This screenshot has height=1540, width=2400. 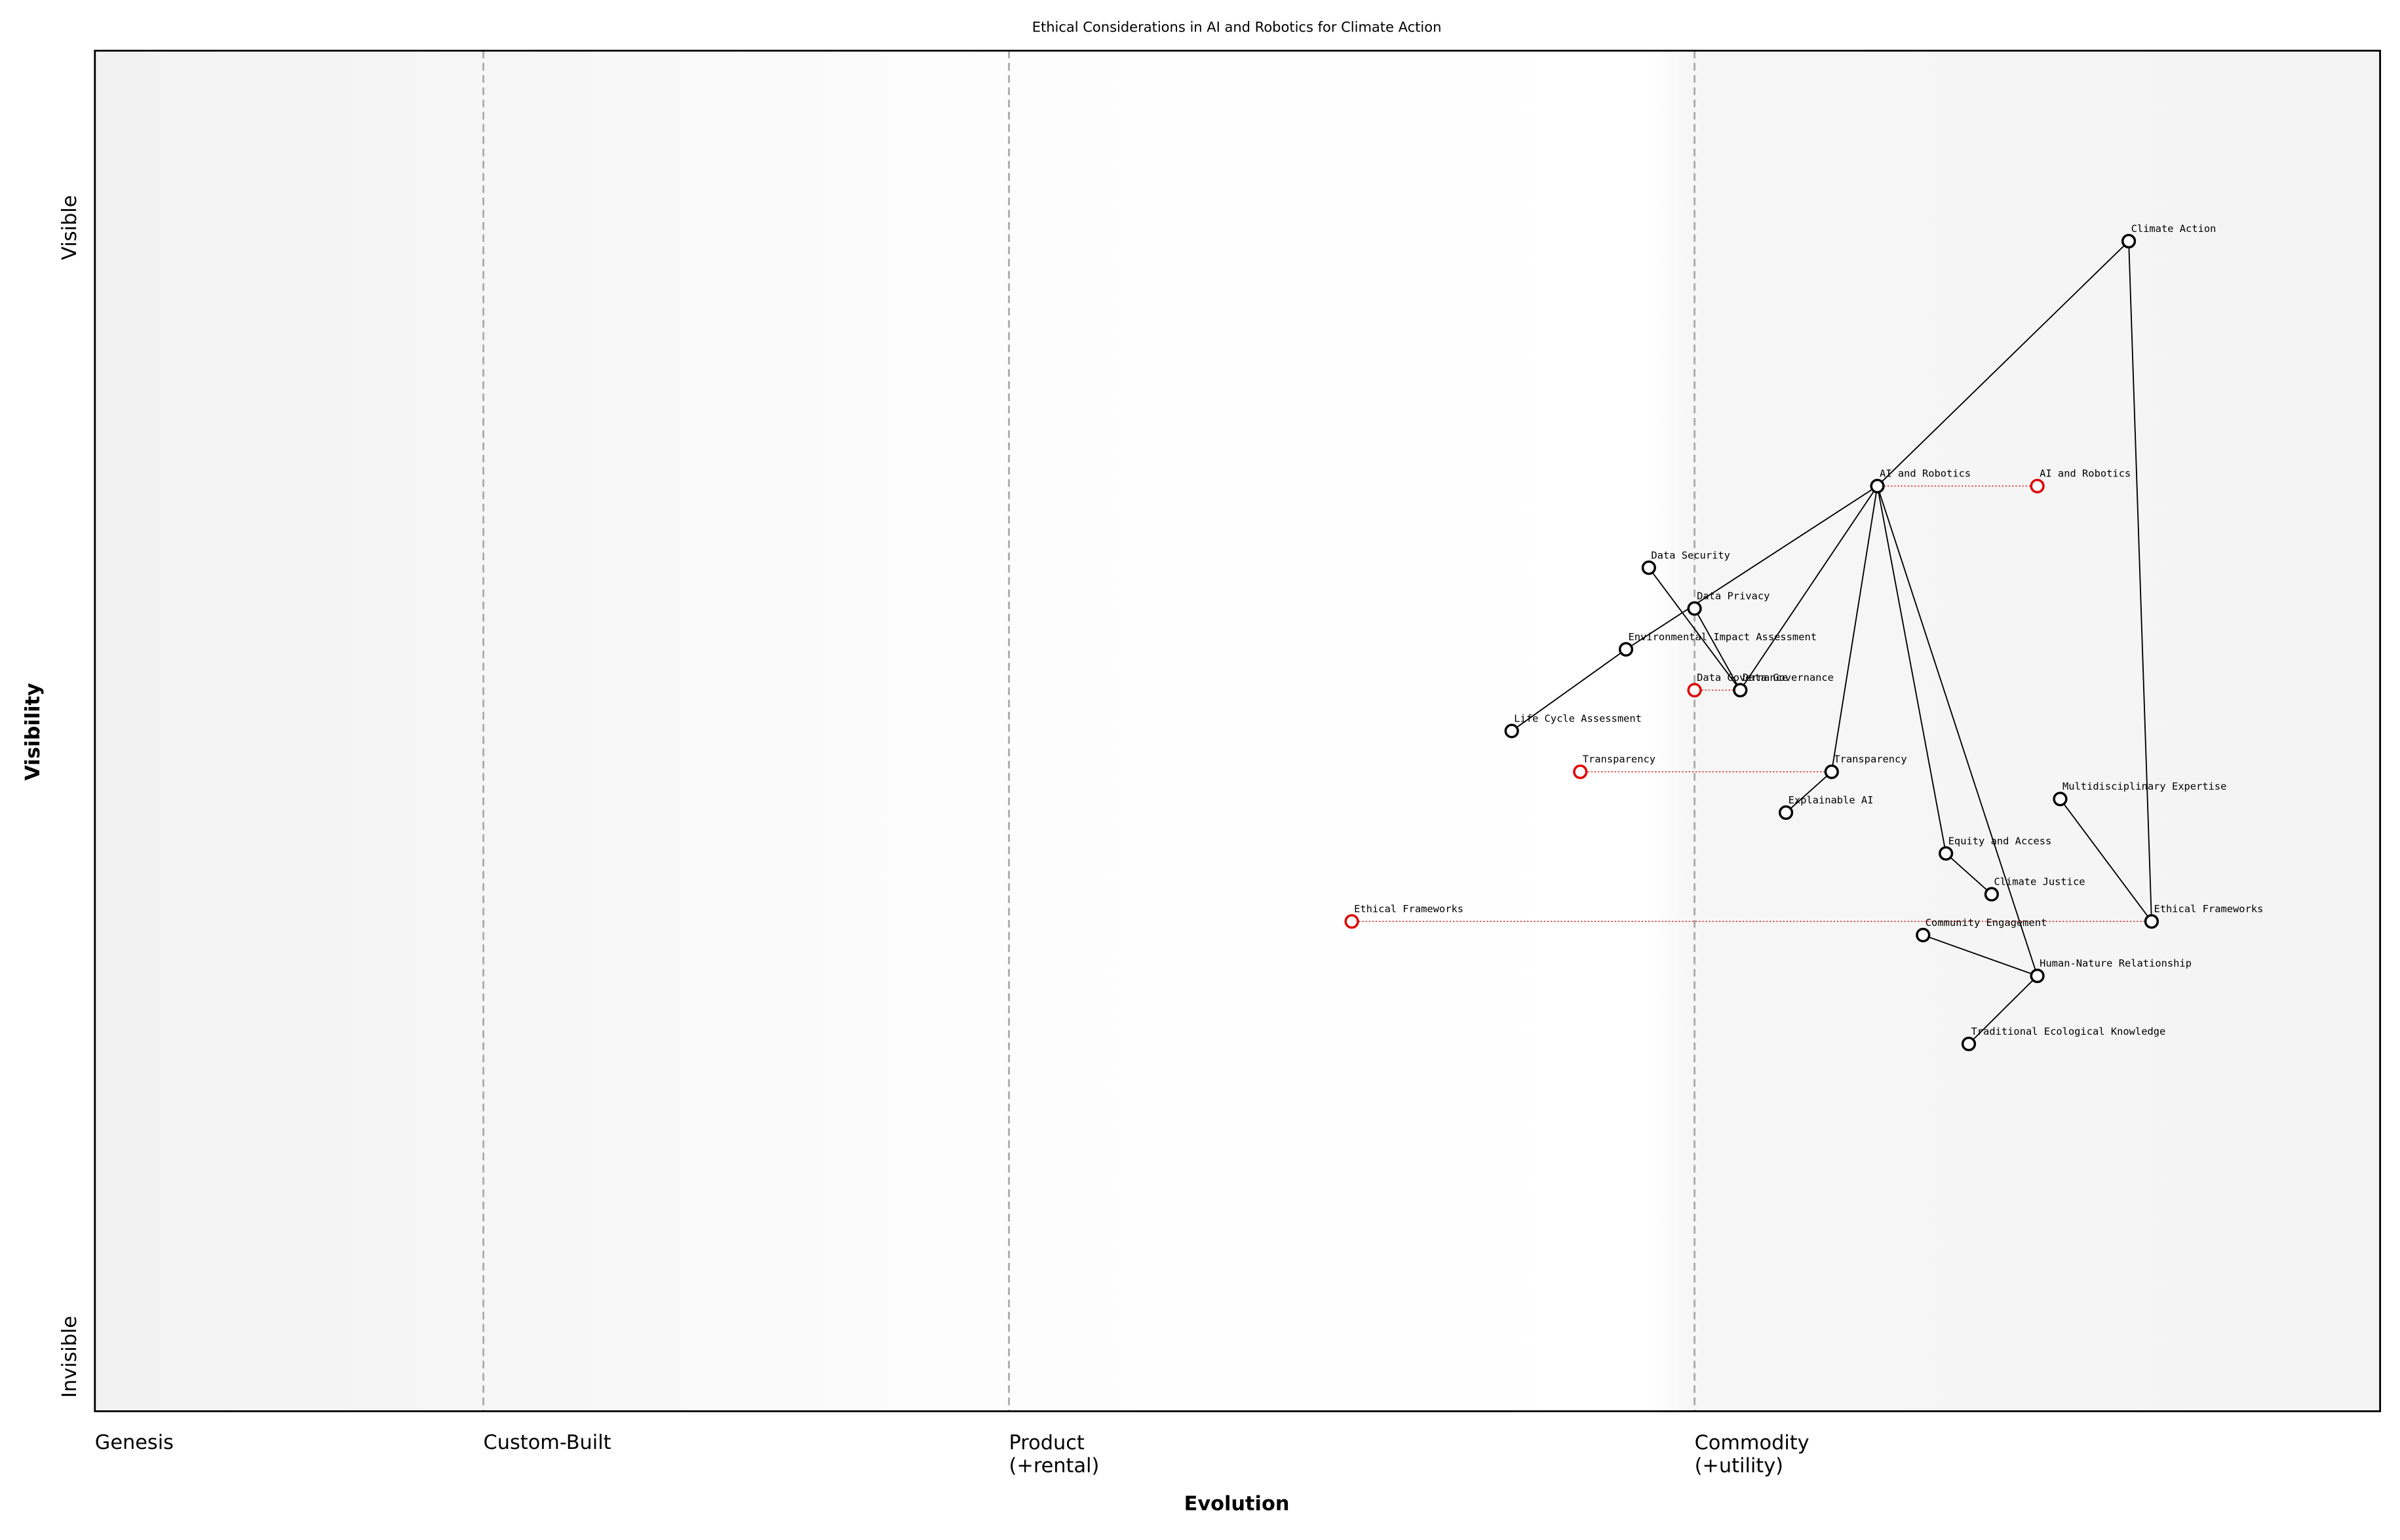 What do you see at coordinates (1237, 1504) in the screenshot?
I see `x-axis-label: Evolution` at bounding box center [1237, 1504].